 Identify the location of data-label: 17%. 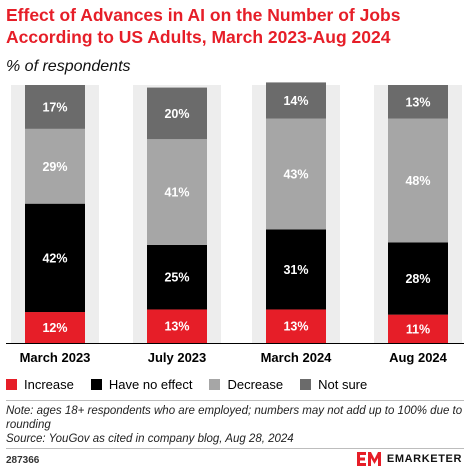
(54, 107).